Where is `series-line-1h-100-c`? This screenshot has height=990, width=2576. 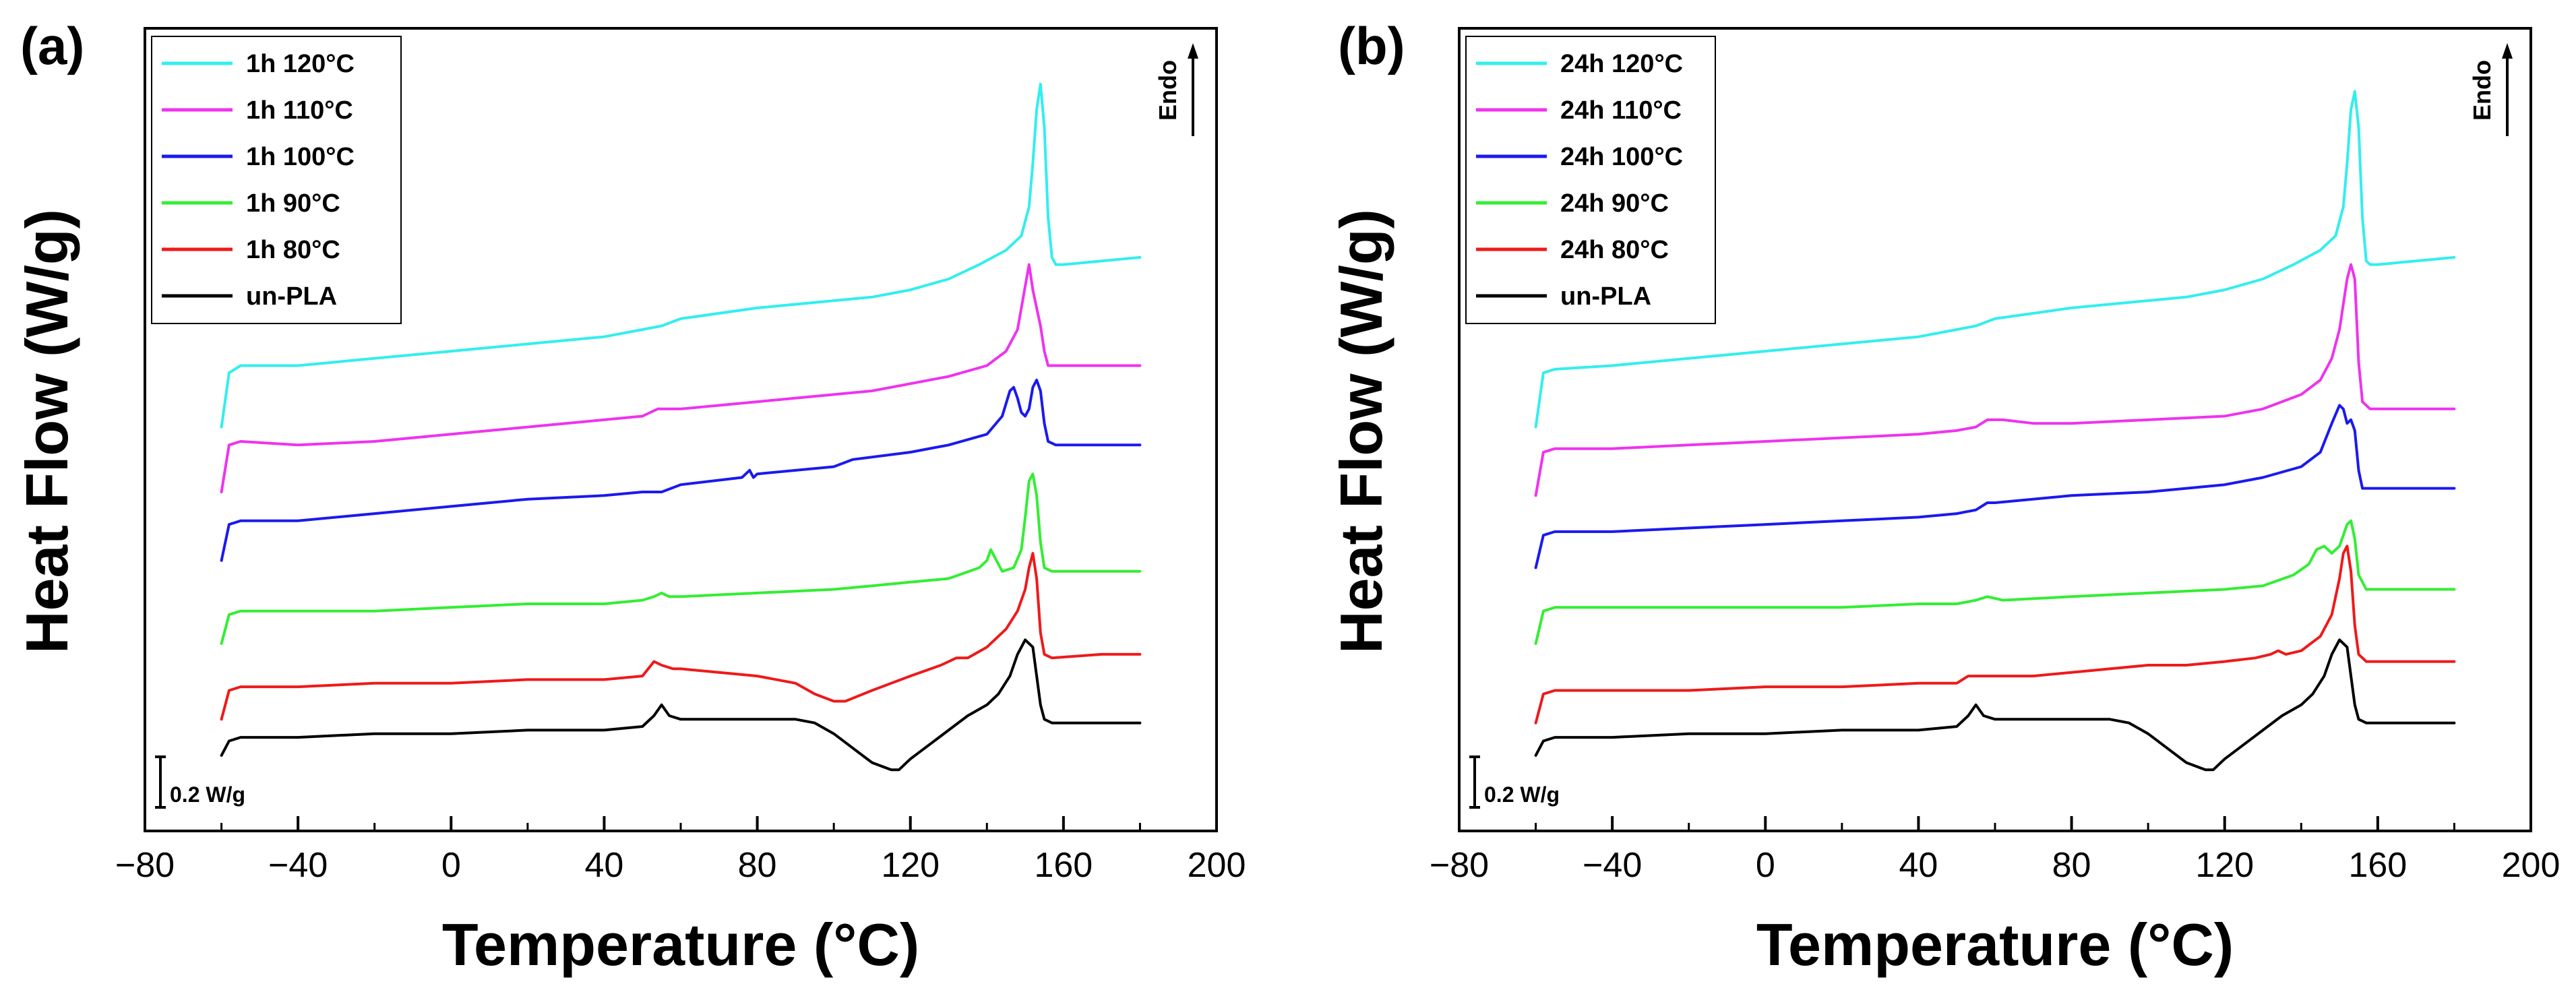
series-line-1h-100-c is located at coordinates (681, 470).